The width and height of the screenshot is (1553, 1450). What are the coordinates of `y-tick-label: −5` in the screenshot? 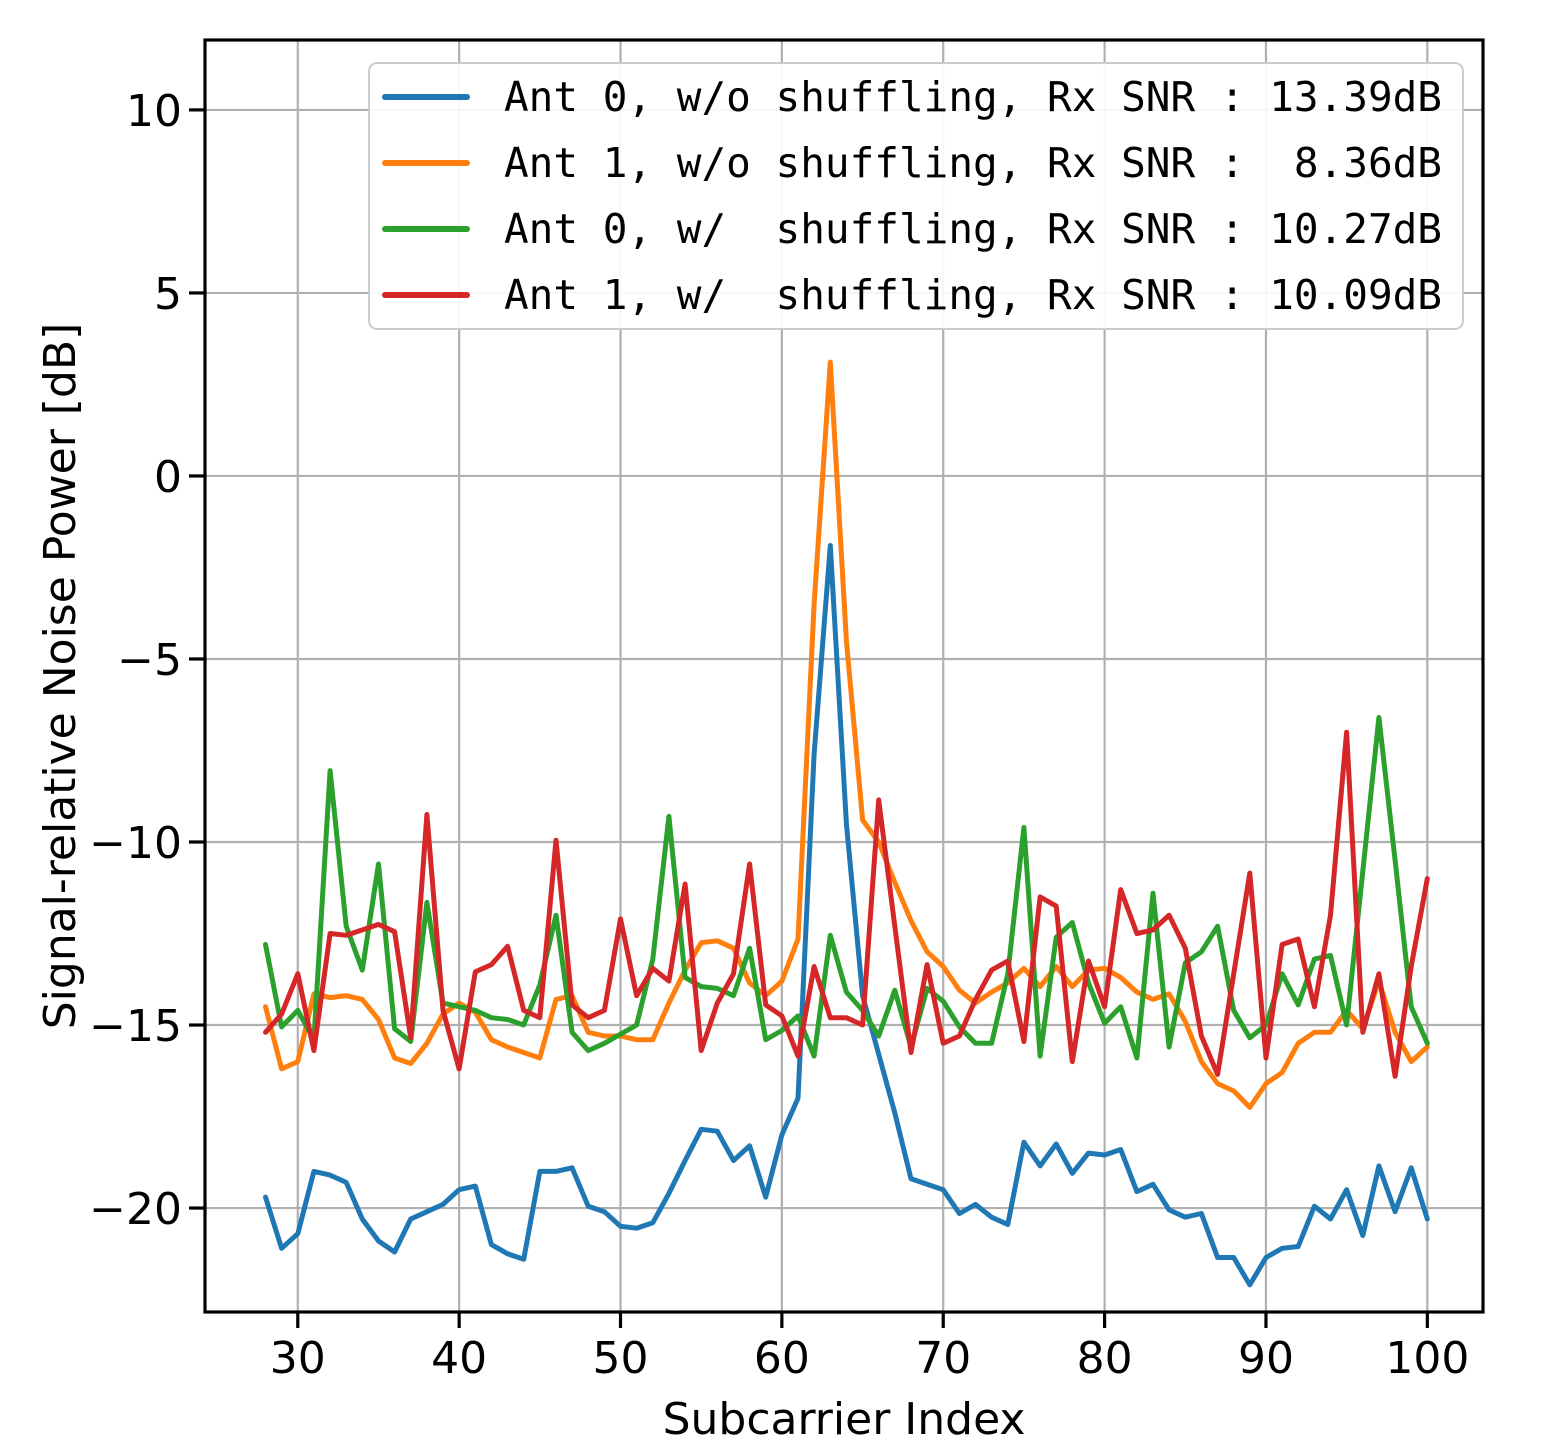 It's located at (149, 660).